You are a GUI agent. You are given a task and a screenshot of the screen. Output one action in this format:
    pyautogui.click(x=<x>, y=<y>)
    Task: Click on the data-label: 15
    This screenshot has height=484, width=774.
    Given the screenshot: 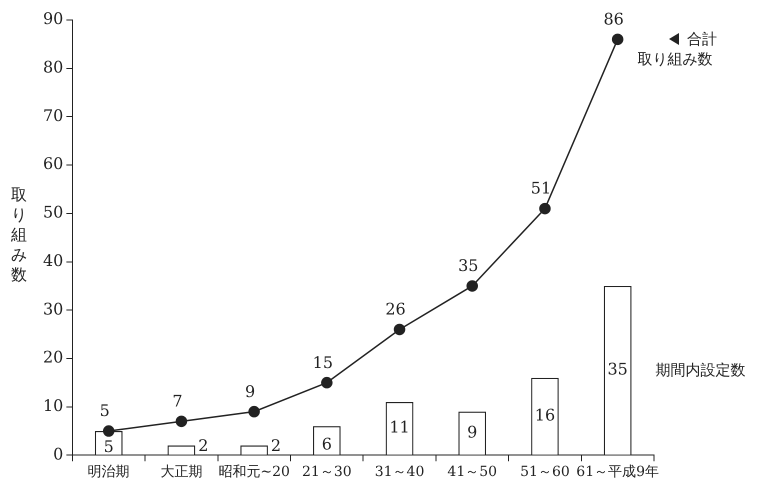 What is the action you would take?
    pyautogui.click(x=323, y=362)
    